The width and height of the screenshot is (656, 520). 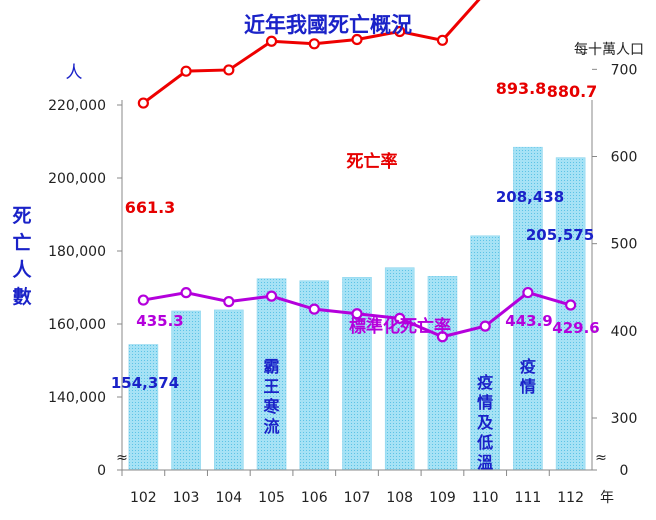 I want to click on x-tick-label: 111, so click(x=528, y=498).